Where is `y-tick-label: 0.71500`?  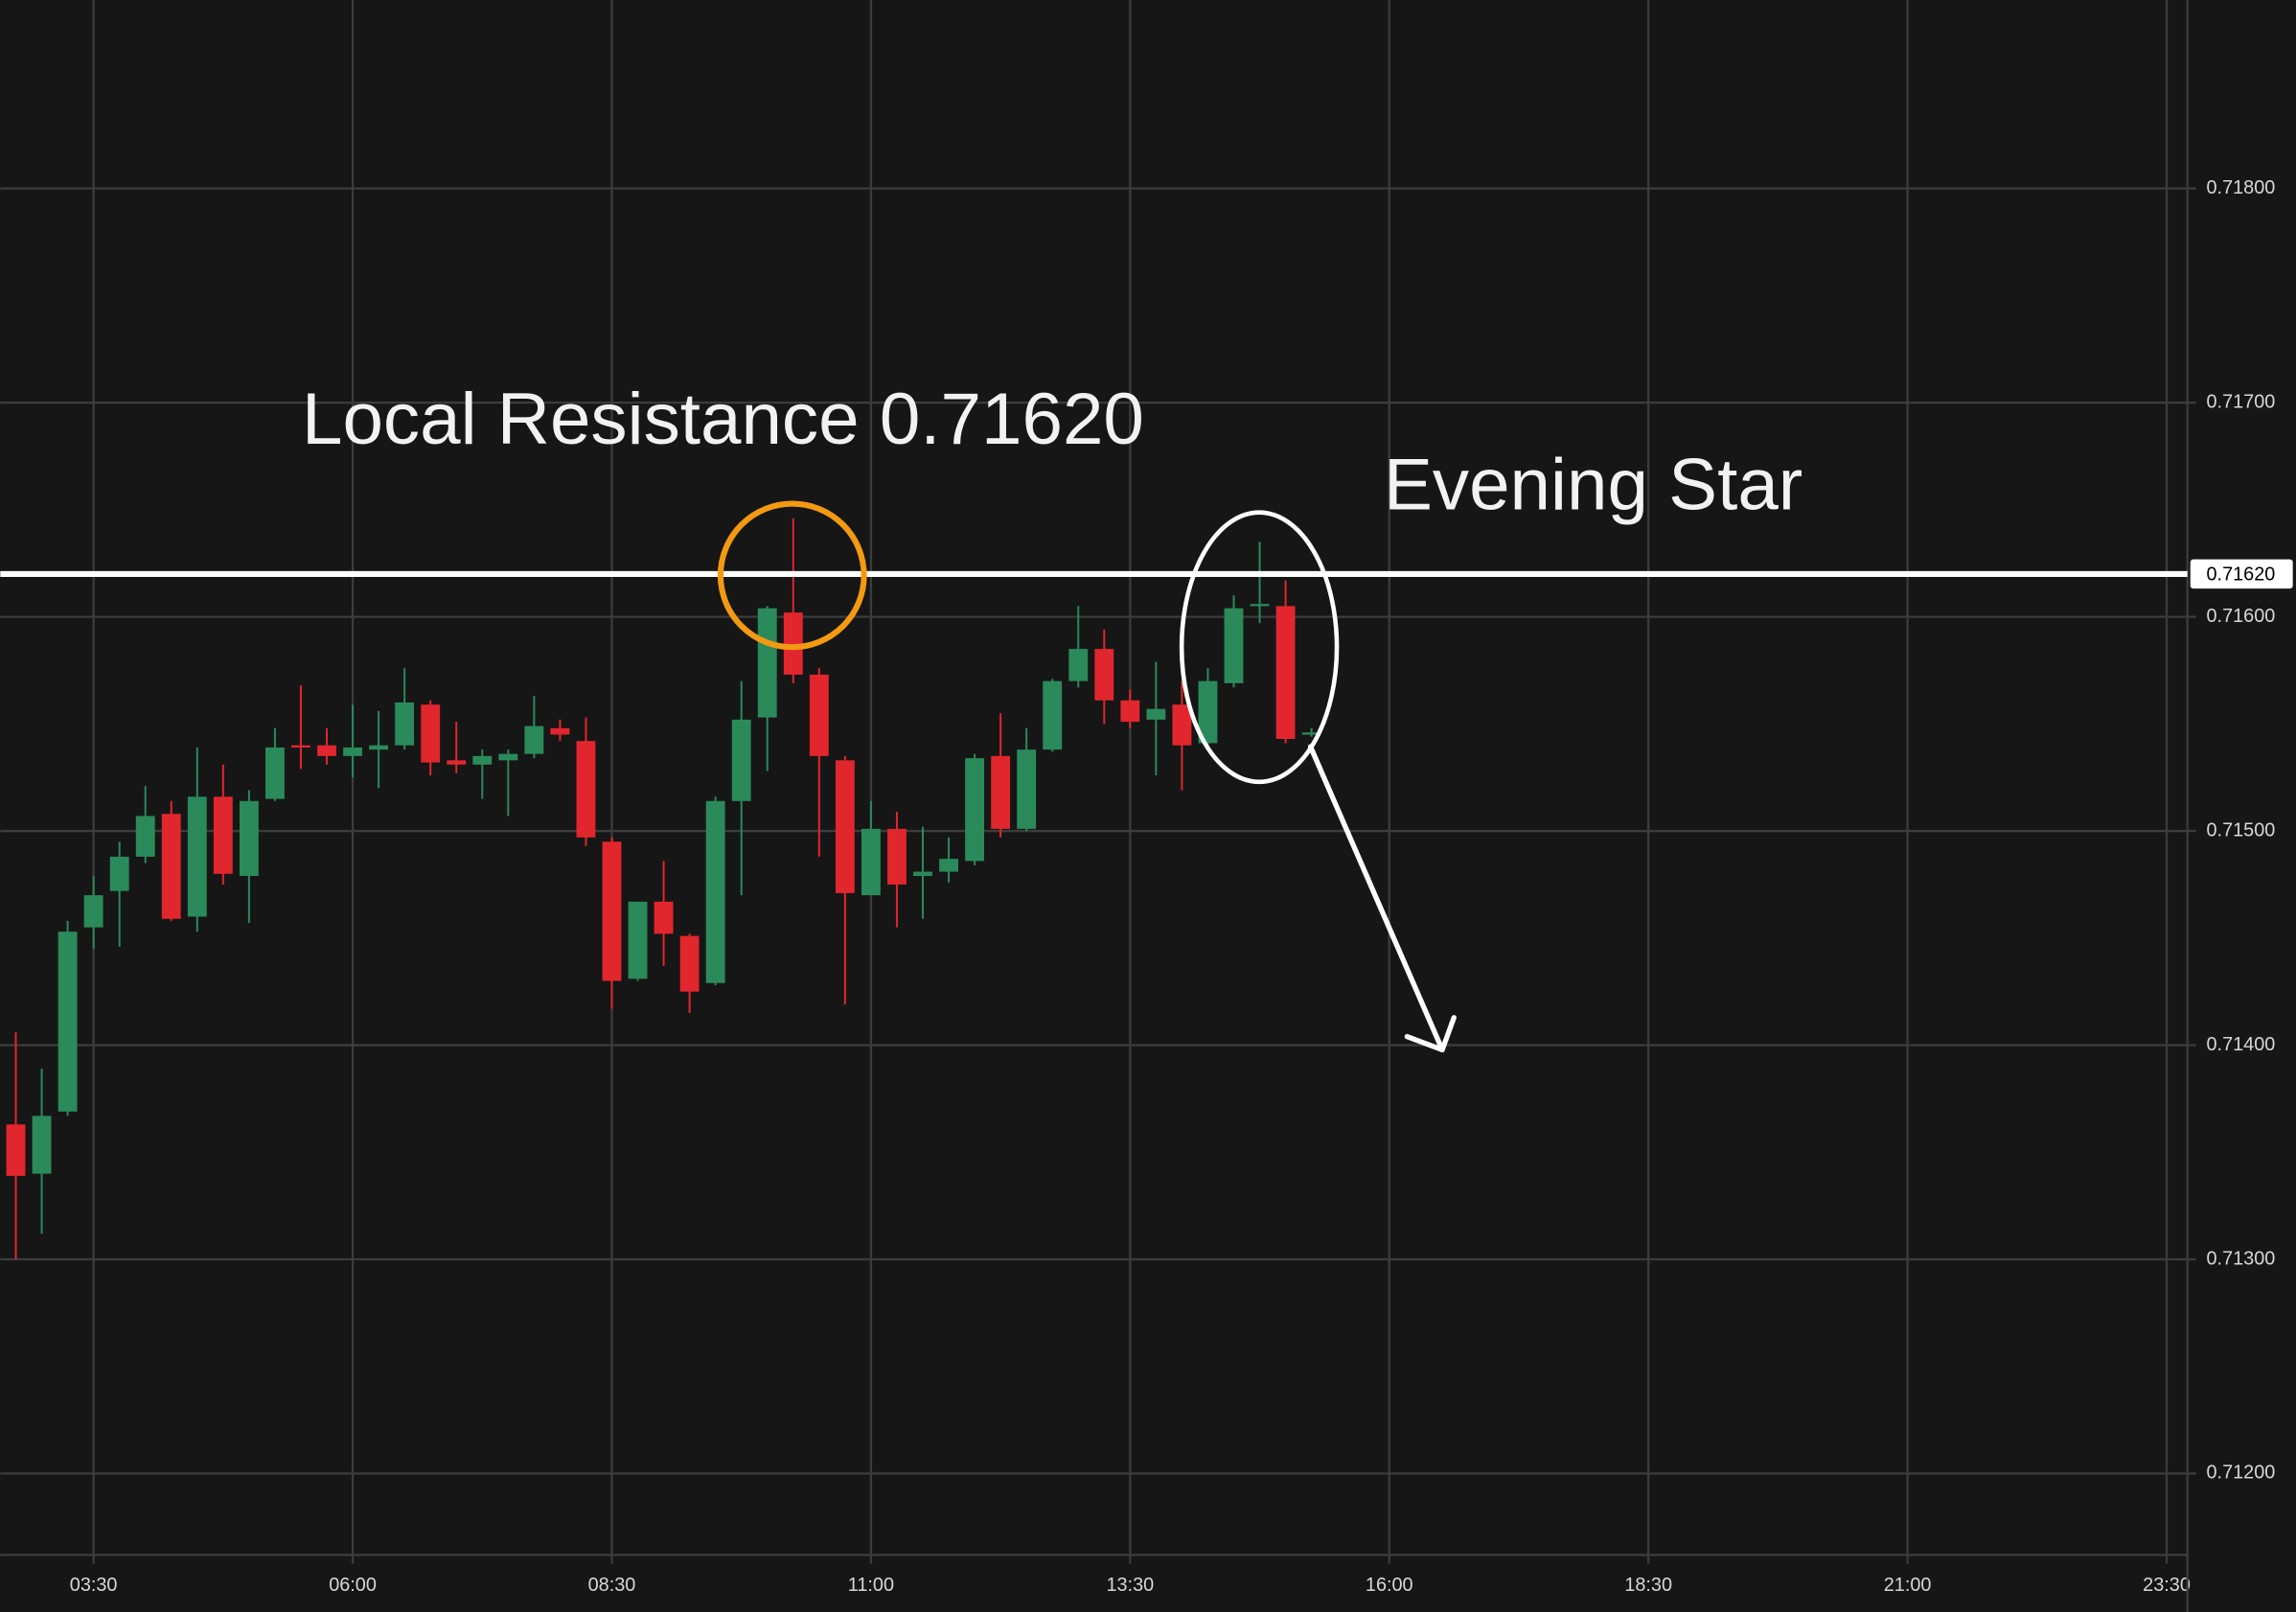 y-tick-label: 0.71500 is located at coordinates (2241, 830).